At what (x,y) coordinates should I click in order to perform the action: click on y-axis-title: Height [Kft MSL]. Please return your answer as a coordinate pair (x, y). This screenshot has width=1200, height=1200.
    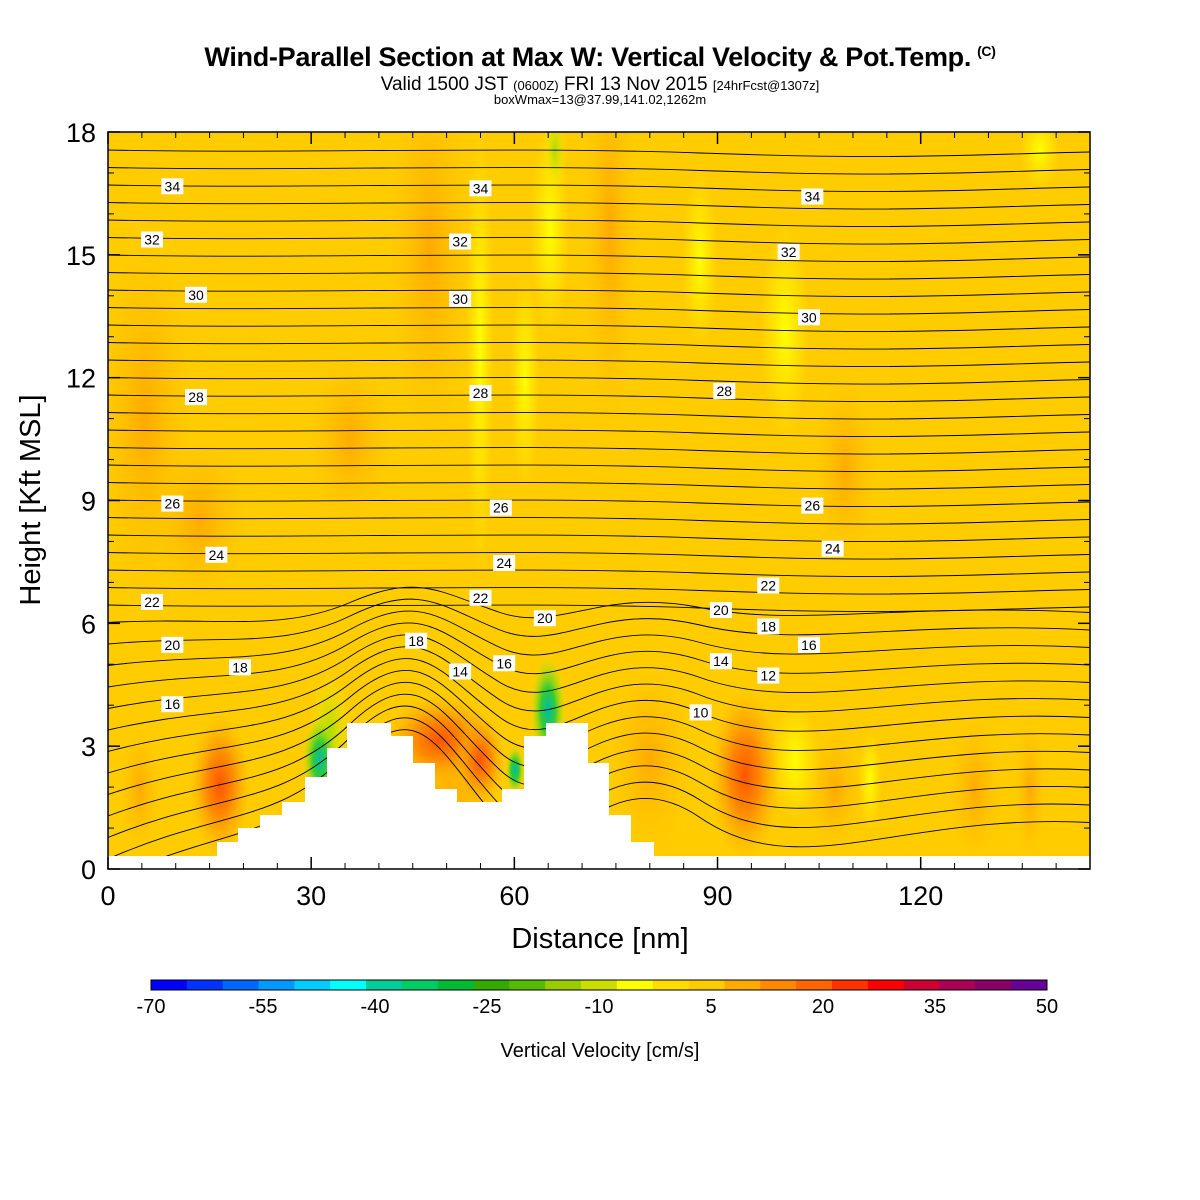
    Looking at the image, I should click on (31, 499).